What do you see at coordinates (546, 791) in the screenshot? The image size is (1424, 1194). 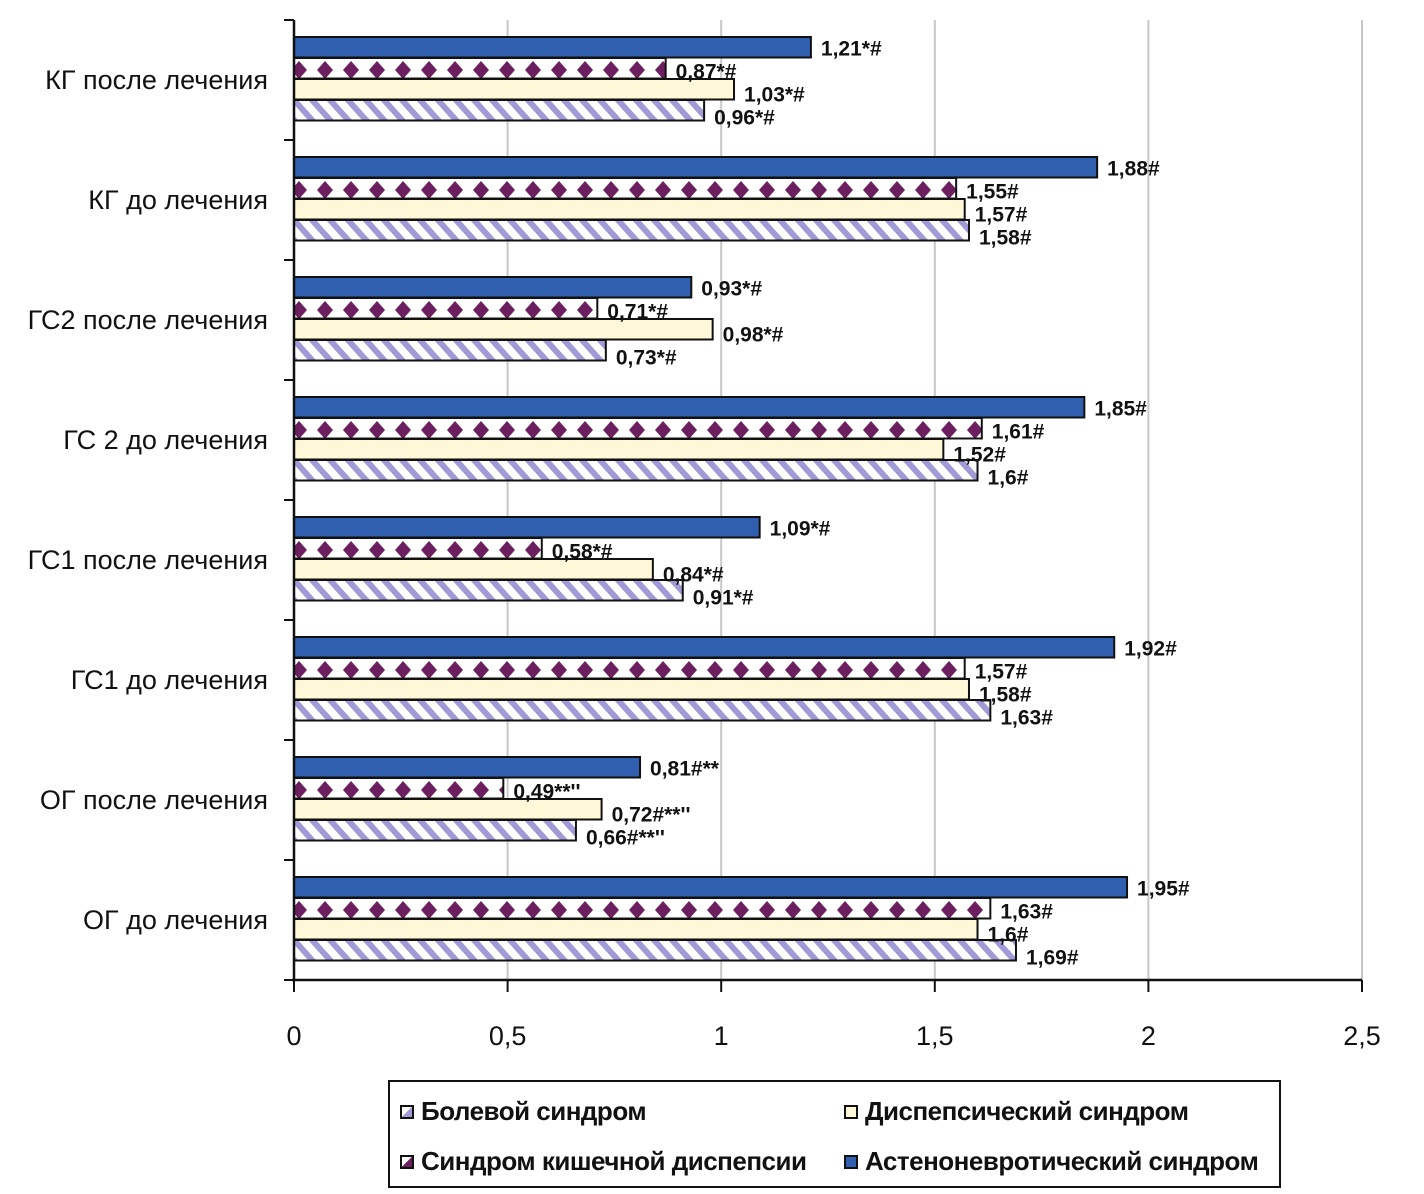 I see `data-label: 0,49**''` at bounding box center [546, 791].